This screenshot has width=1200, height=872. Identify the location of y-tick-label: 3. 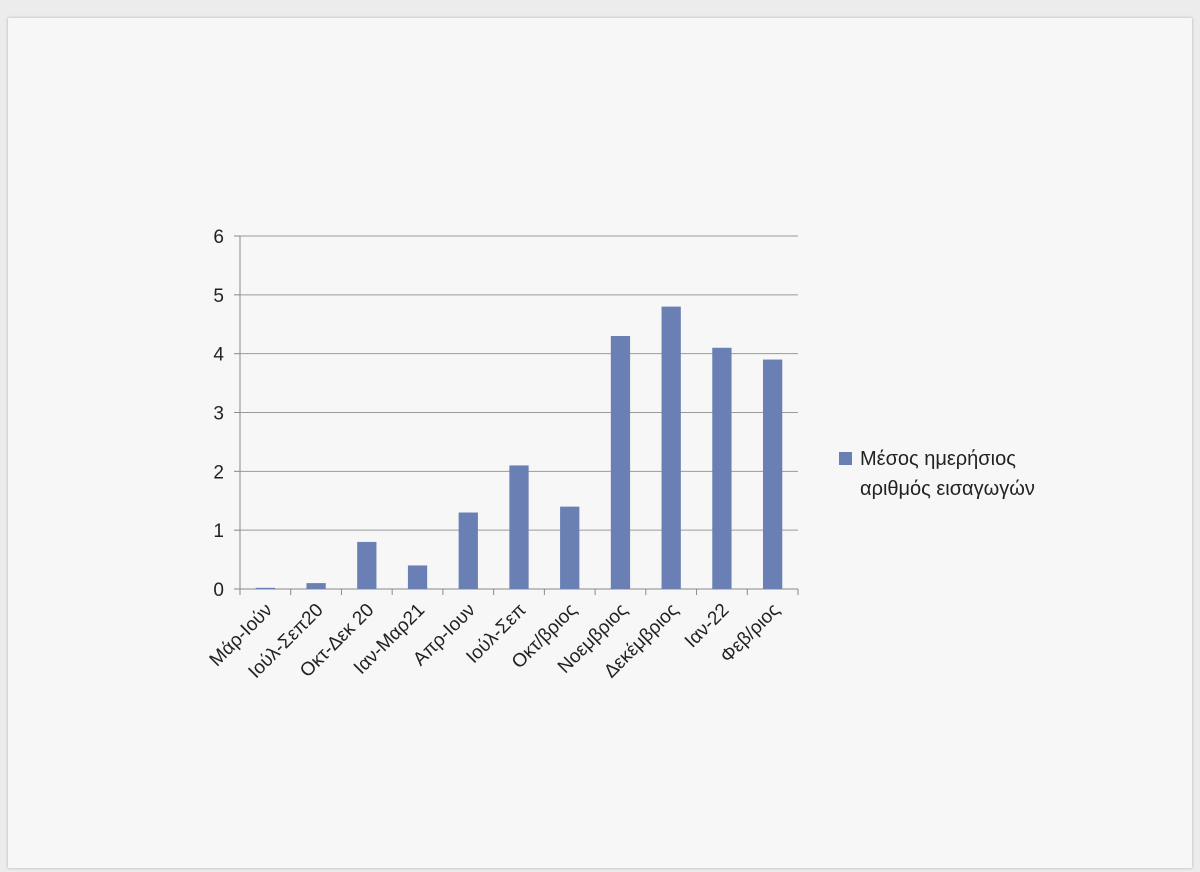
(218, 414).